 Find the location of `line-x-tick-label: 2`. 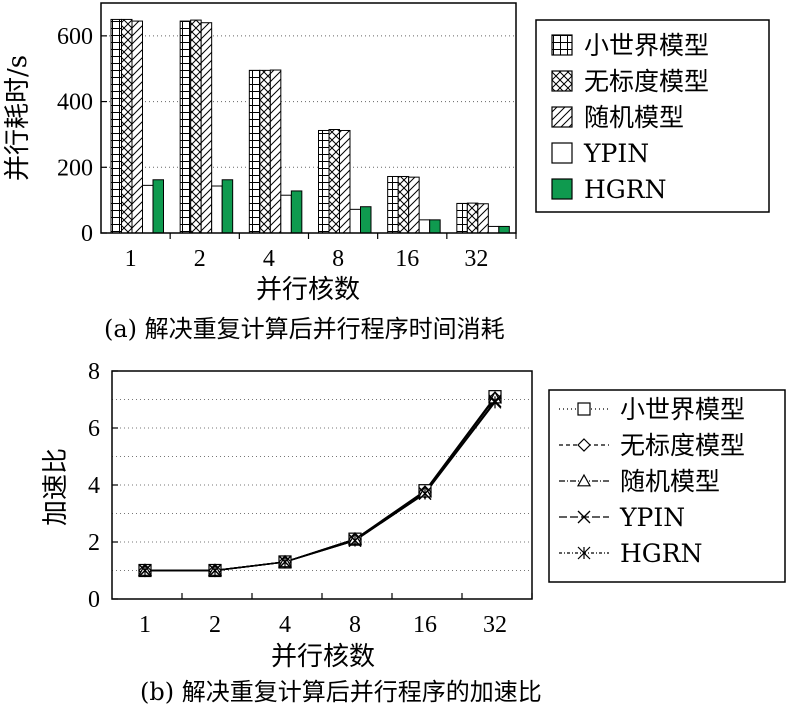

line-x-tick-label: 2 is located at coordinates (215, 625).